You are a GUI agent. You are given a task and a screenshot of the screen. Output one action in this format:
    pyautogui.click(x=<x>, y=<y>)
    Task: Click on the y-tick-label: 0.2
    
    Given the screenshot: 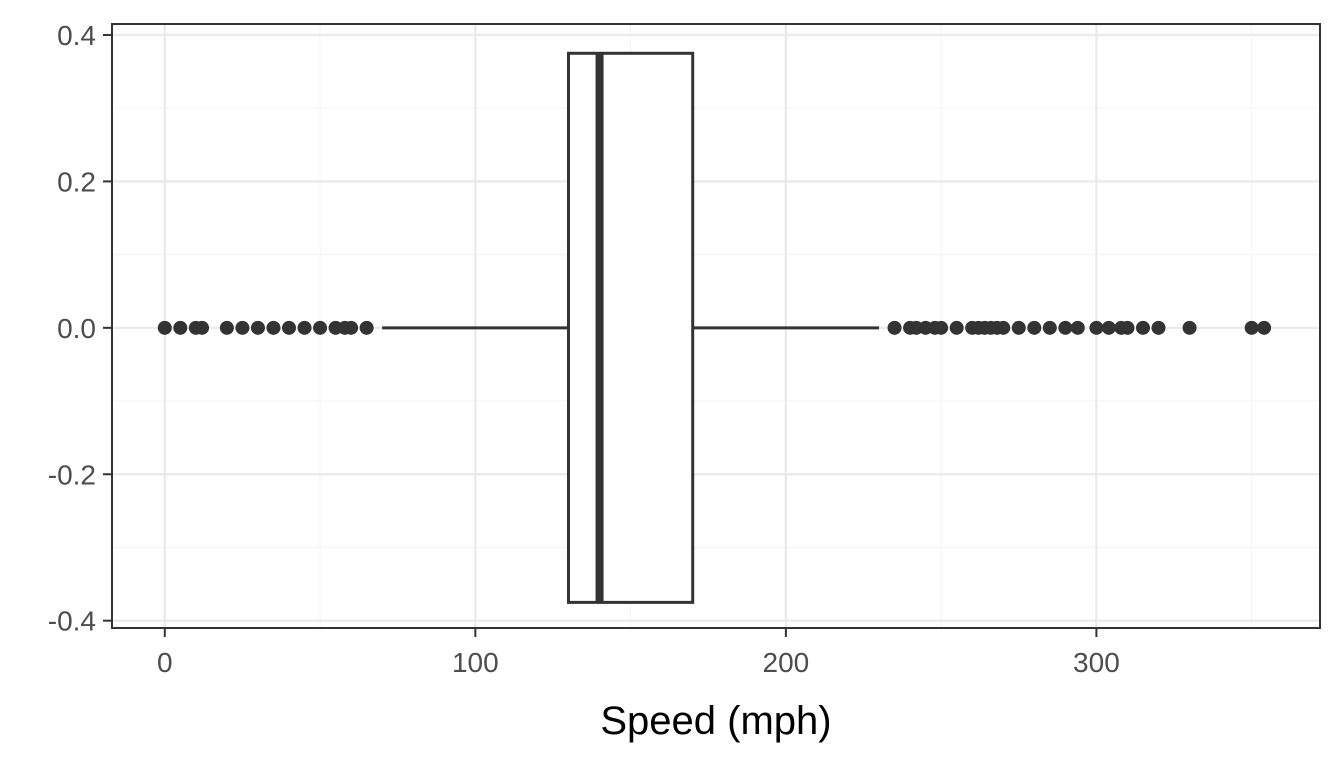 What is the action you would take?
    pyautogui.click(x=76, y=181)
    